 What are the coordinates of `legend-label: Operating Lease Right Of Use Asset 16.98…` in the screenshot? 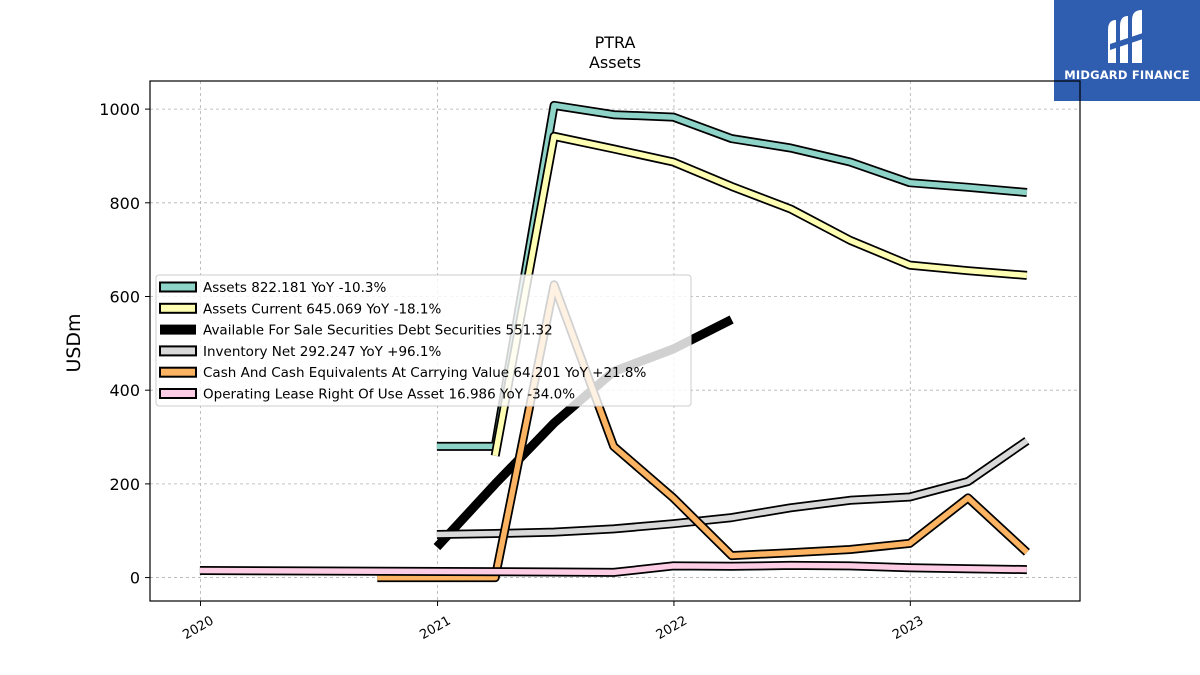 It's located at (389, 395).